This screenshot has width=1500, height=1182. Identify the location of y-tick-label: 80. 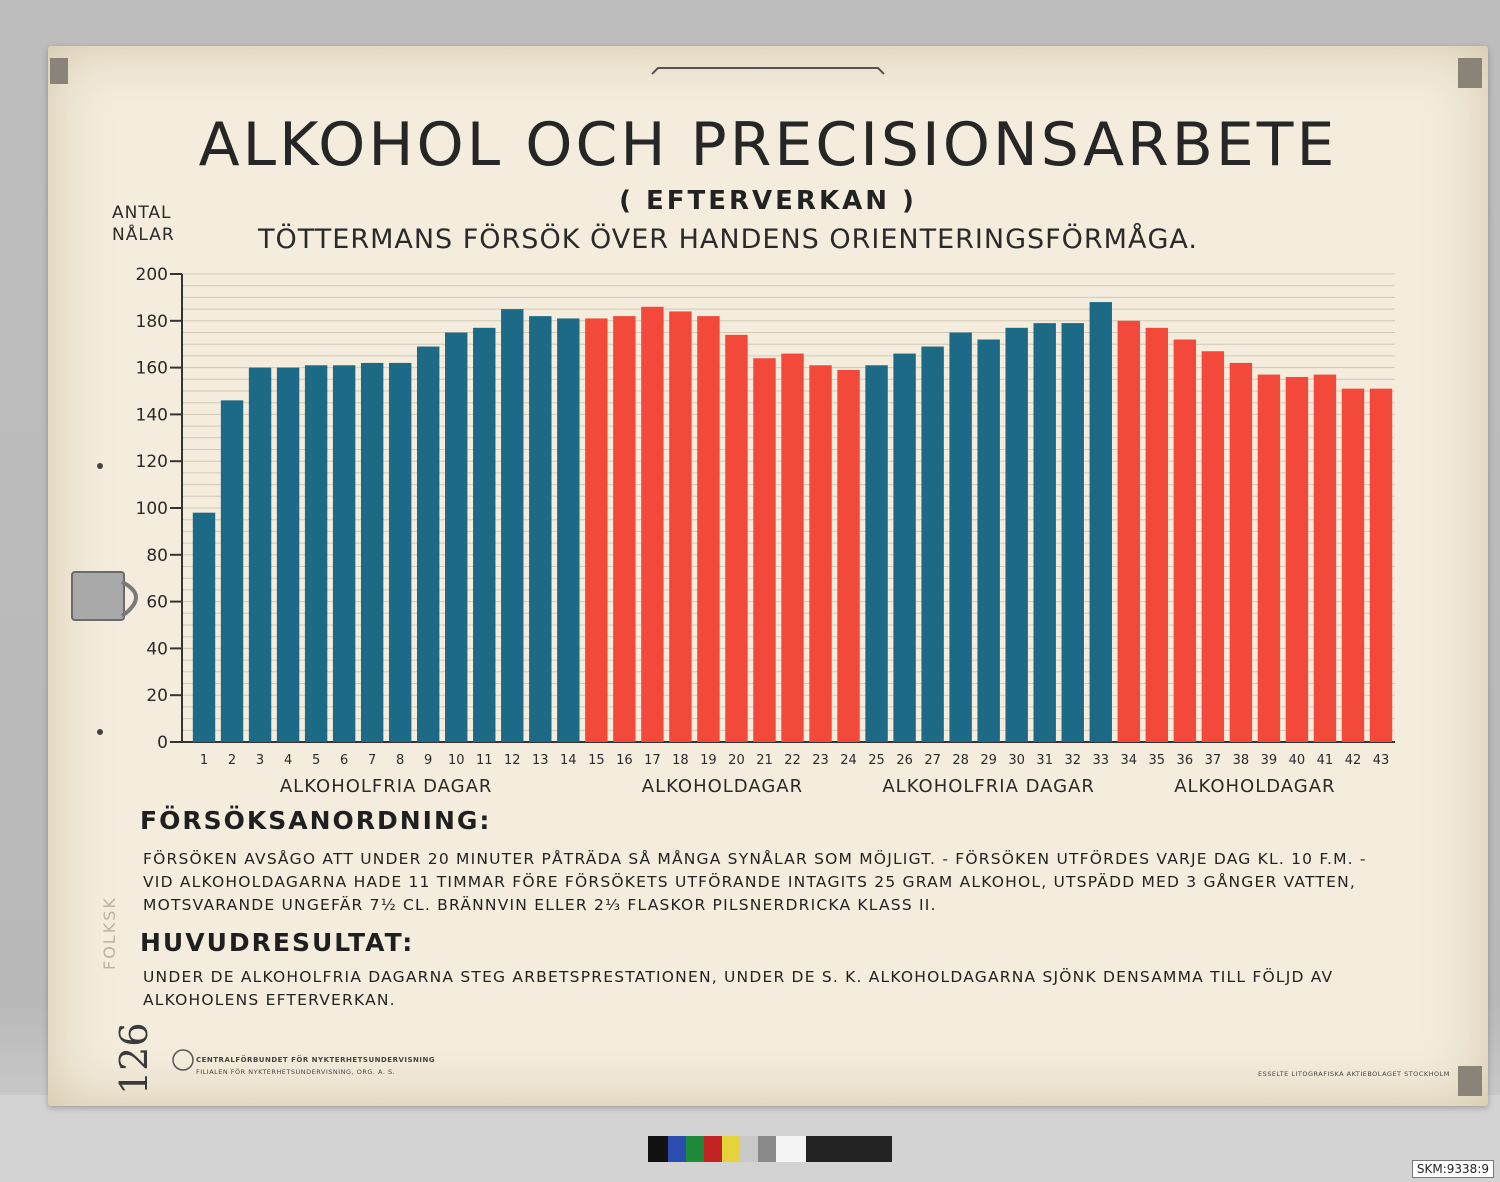
(157, 556).